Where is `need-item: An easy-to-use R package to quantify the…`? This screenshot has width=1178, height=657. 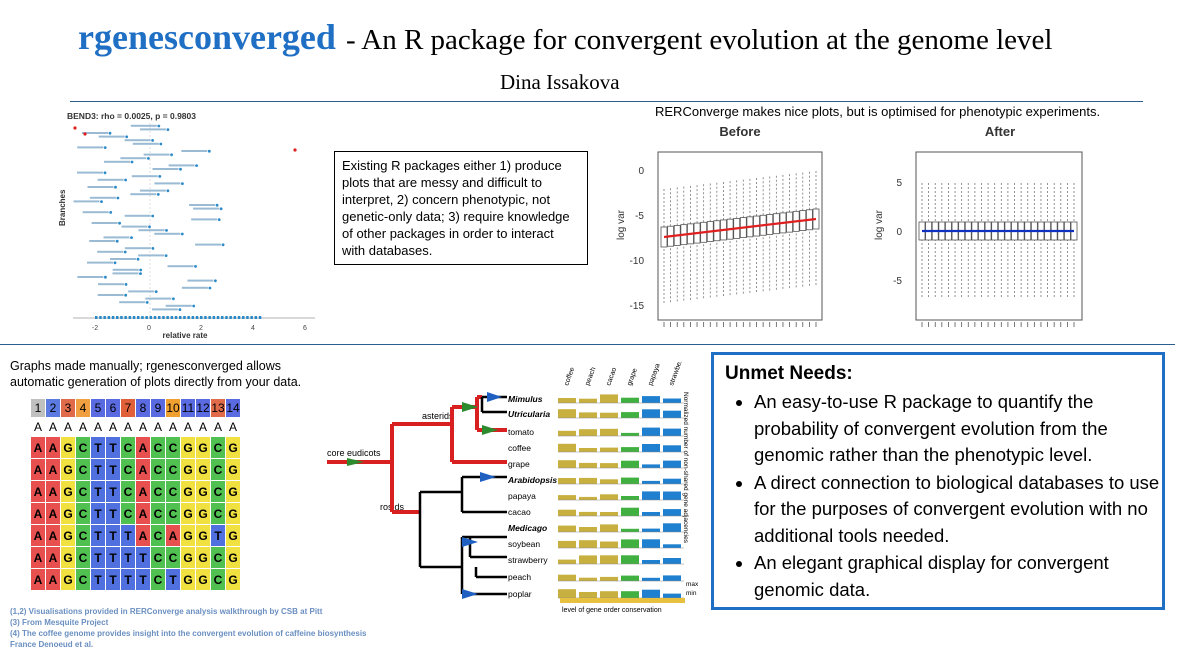 need-item: An easy-to-use R package to quantify the… is located at coordinates (958, 429).